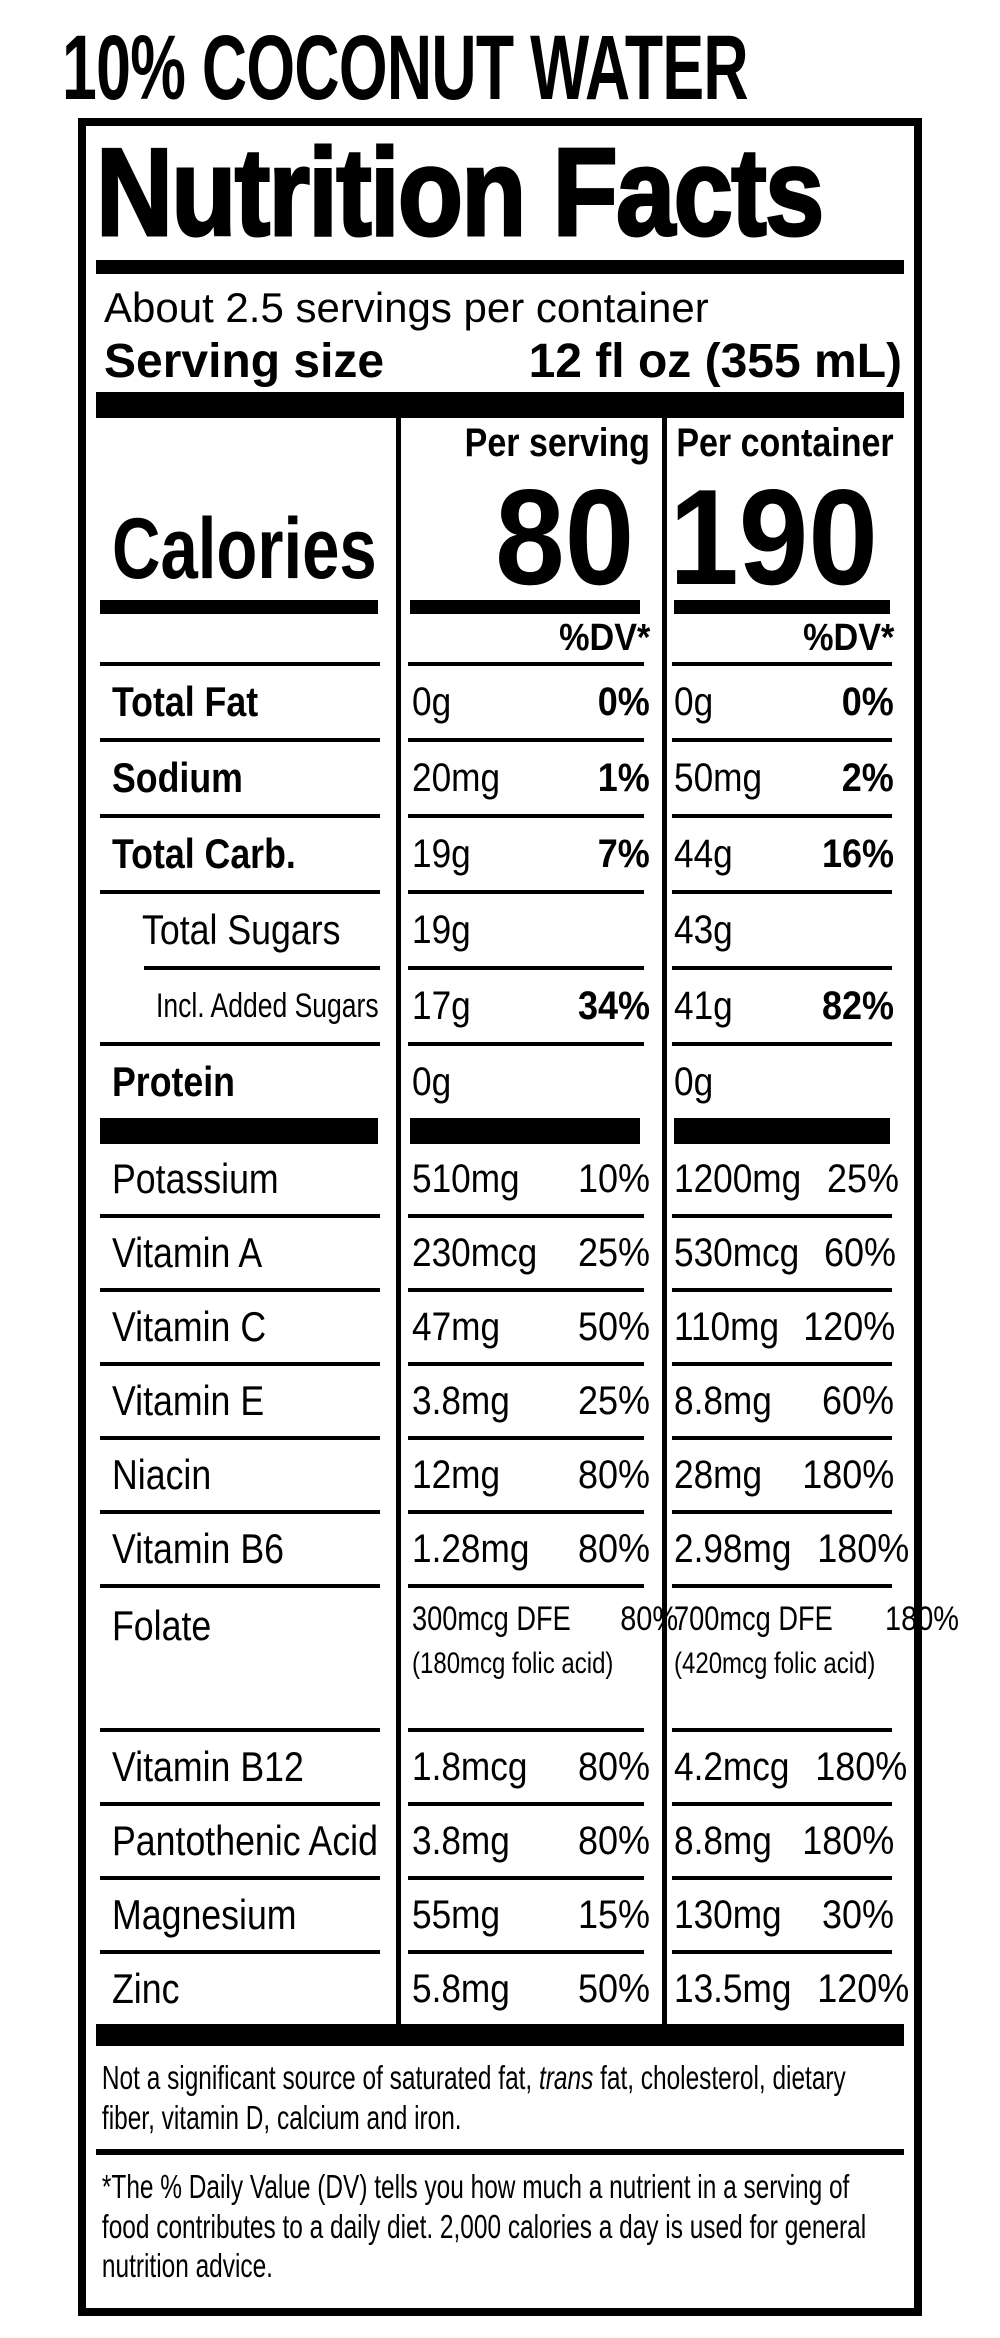 This screenshot has width=1000, height=2338. I want to click on amount: 41g, so click(703, 1005).